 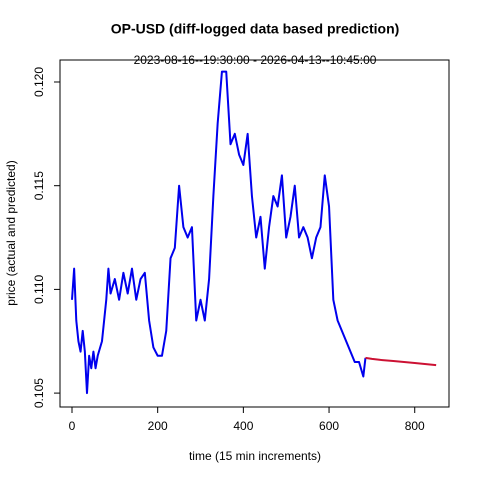 What do you see at coordinates (39, 185) in the screenshot?
I see `y-tick-label: 0.115` at bounding box center [39, 185].